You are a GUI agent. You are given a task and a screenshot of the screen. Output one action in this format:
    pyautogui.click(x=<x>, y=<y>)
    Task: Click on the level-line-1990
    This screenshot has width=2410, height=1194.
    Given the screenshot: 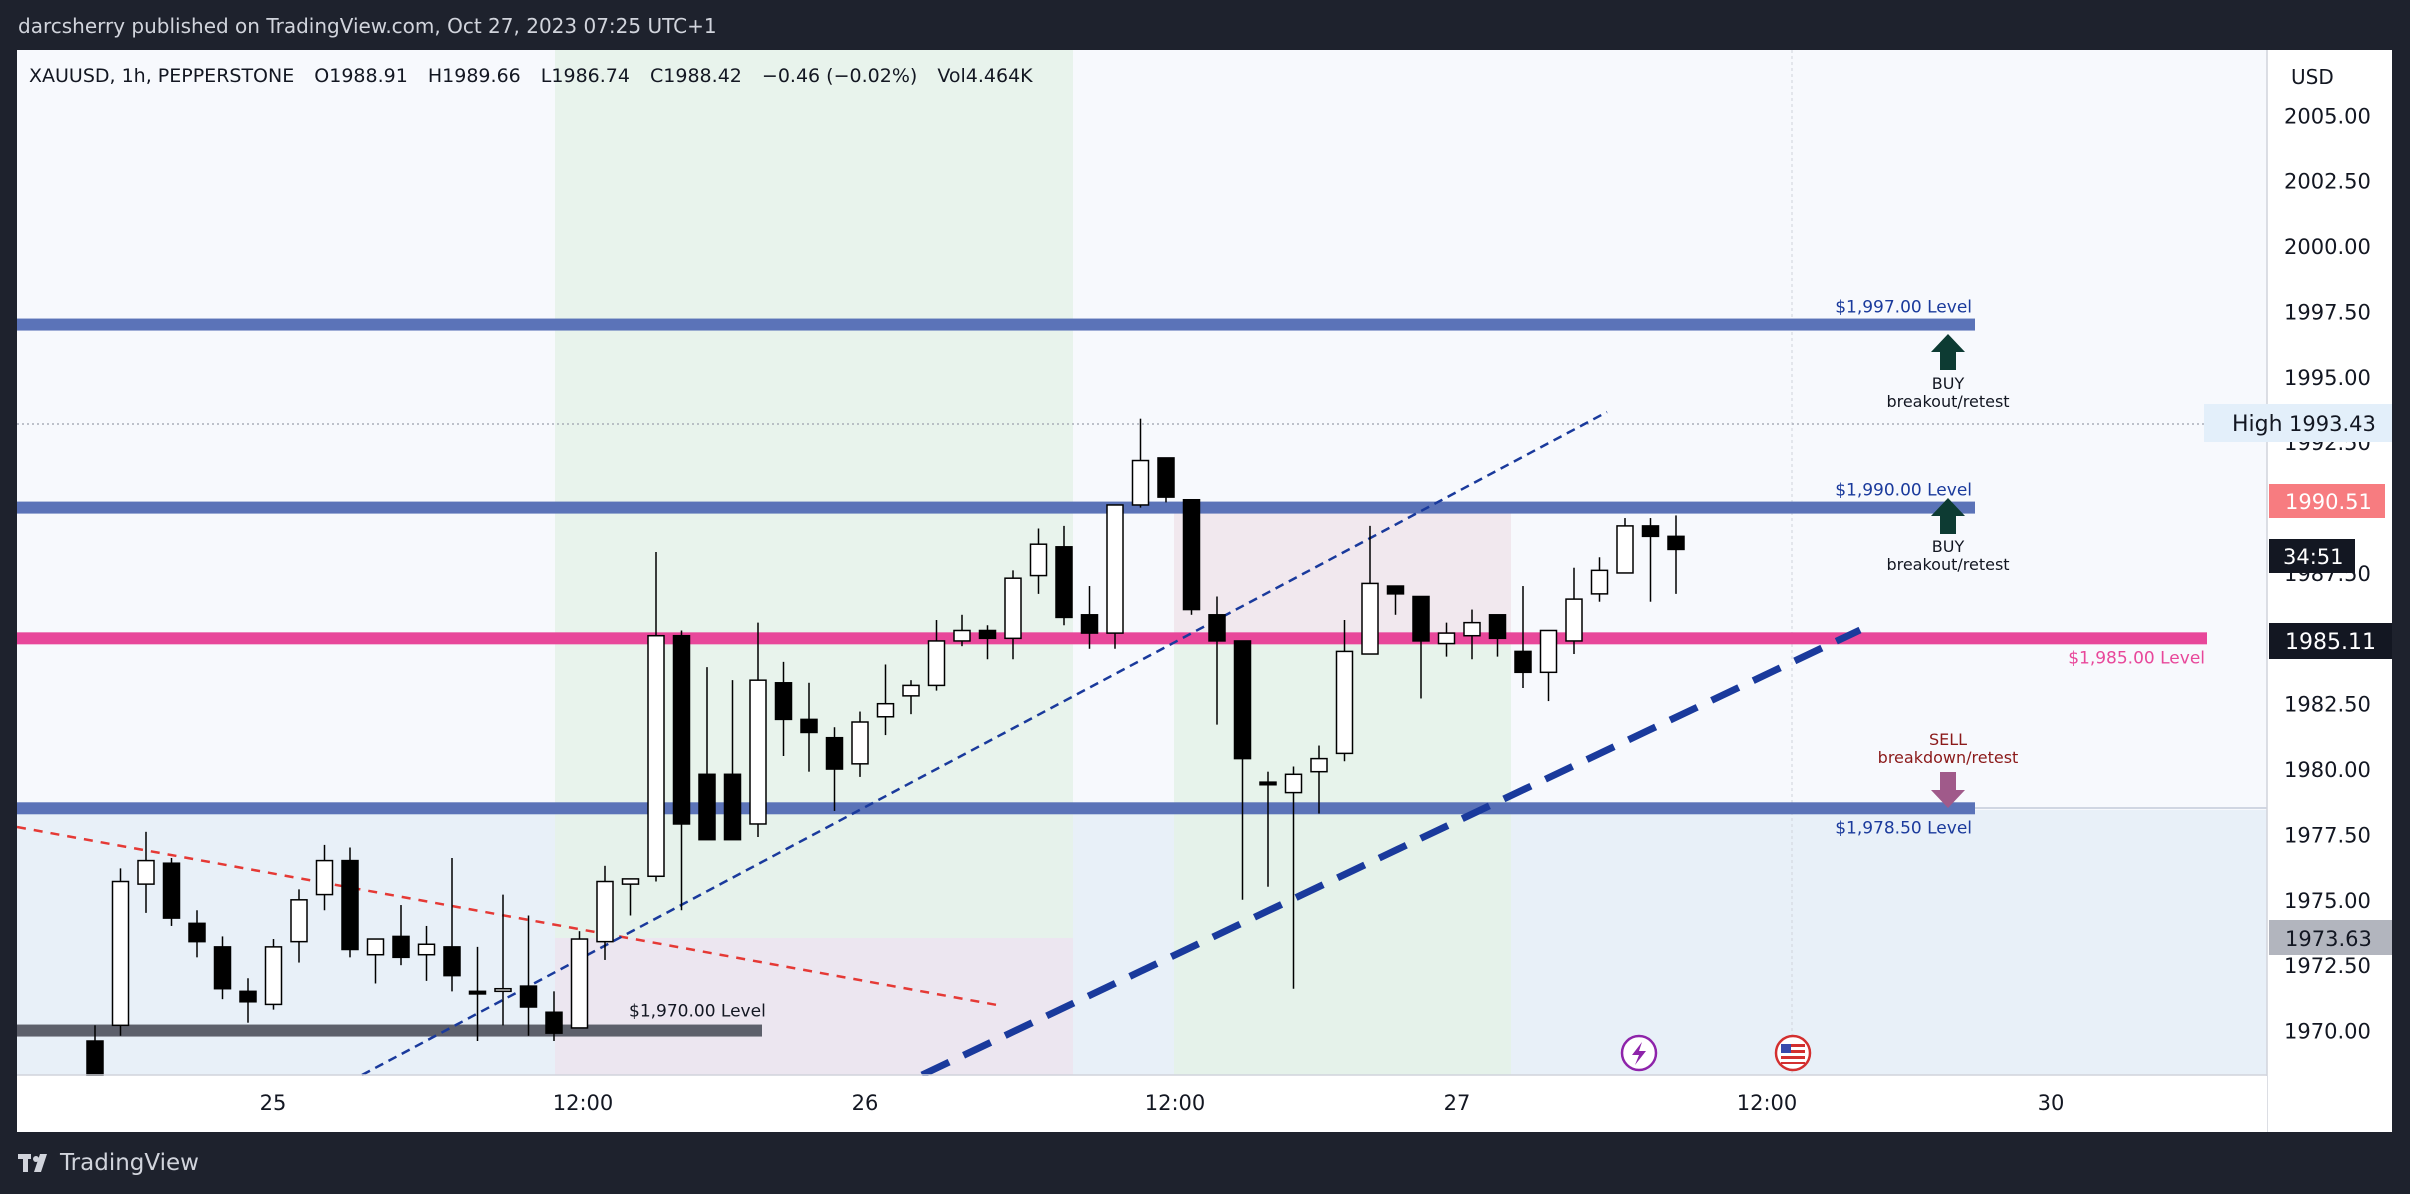 What is the action you would take?
    pyautogui.click(x=996, y=507)
    